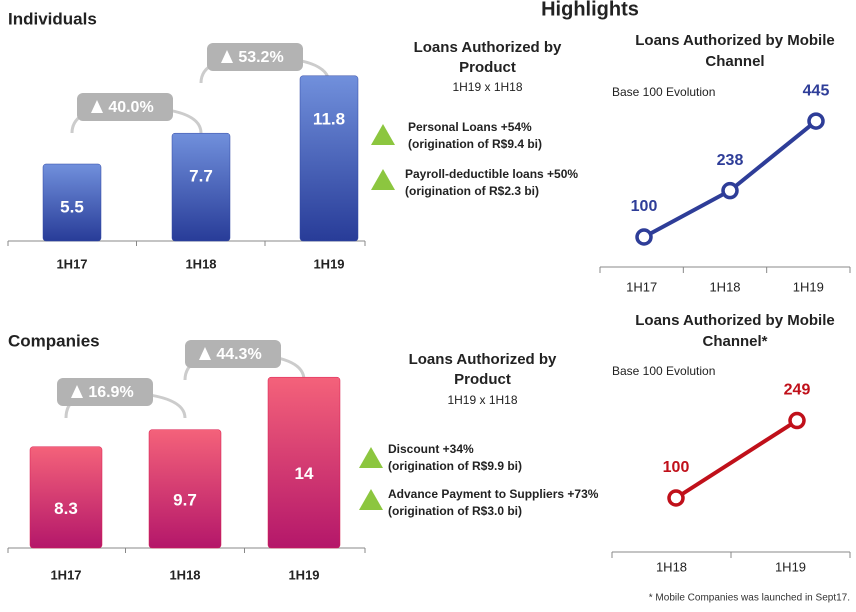 This screenshot has width=856, height=612. What do you see at coordinates (66, 508) in the screenshot?
I see `bar-value-label: 8.3` at bounding box center [66, 508].